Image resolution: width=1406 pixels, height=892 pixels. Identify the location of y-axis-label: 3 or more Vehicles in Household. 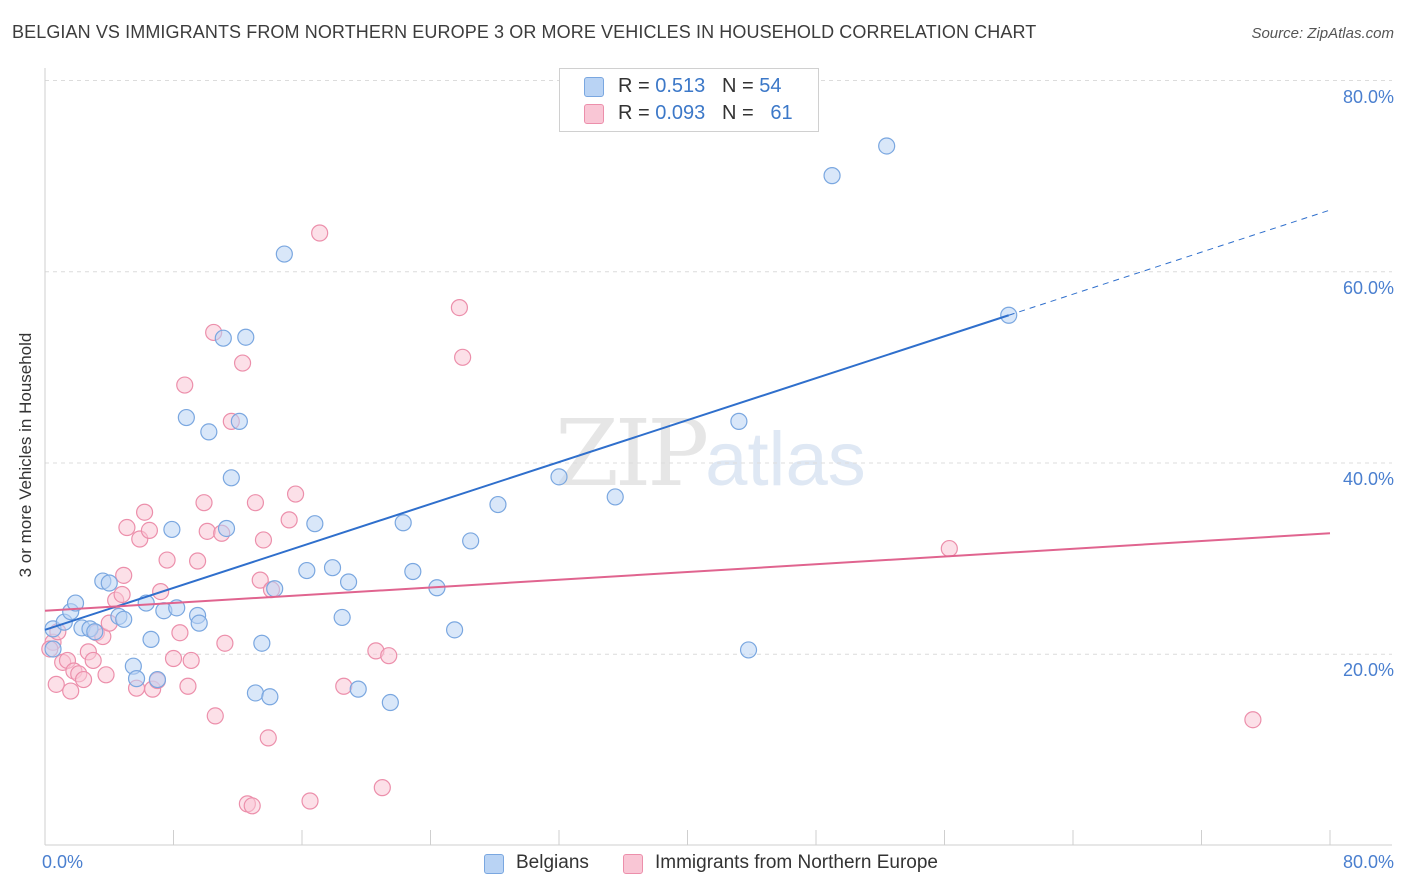
(25, 455).